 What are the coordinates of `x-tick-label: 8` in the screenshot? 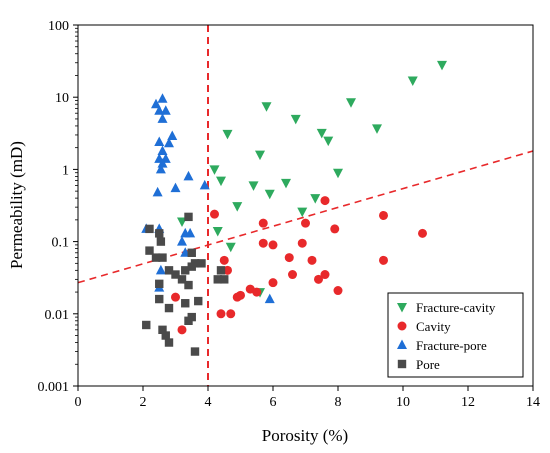 It's located at (338, 402).